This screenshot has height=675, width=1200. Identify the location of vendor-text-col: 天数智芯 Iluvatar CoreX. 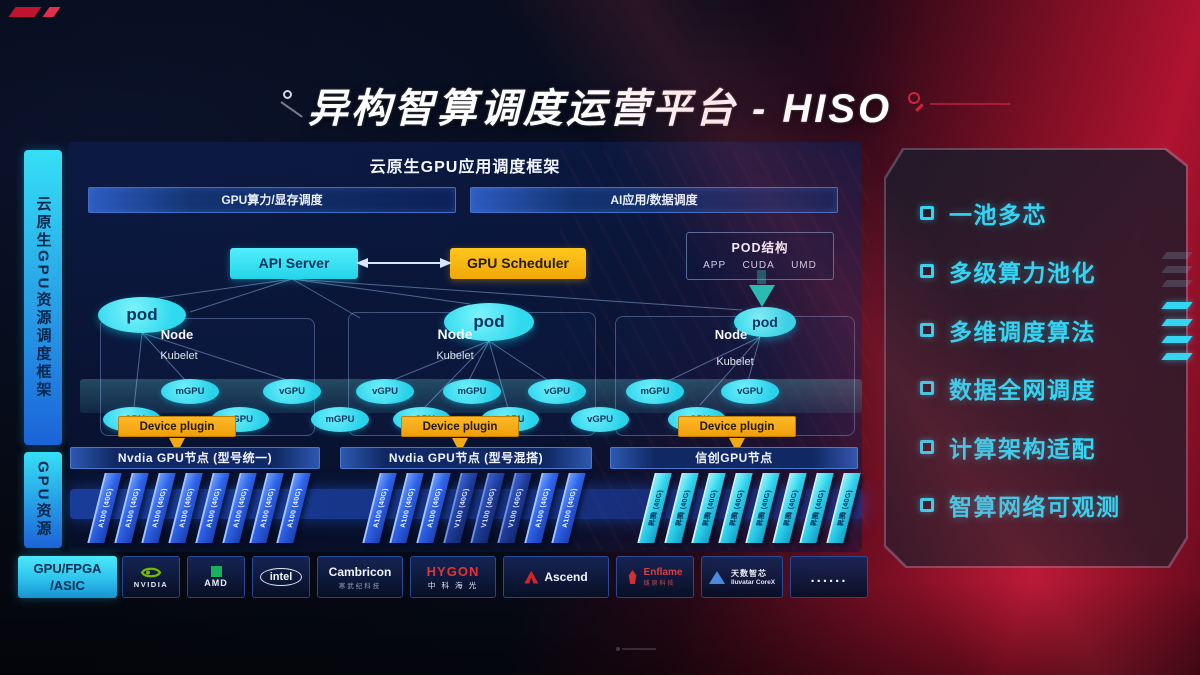
(753, 577).